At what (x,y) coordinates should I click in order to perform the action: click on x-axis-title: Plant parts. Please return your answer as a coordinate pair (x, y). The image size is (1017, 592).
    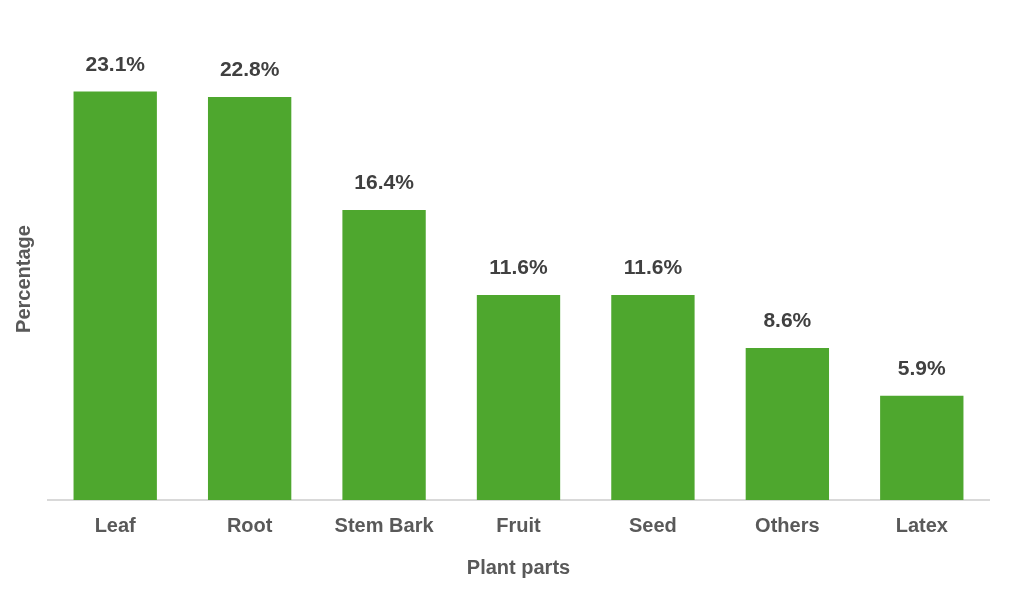
    Looking at the image, I should click on (518, 566).